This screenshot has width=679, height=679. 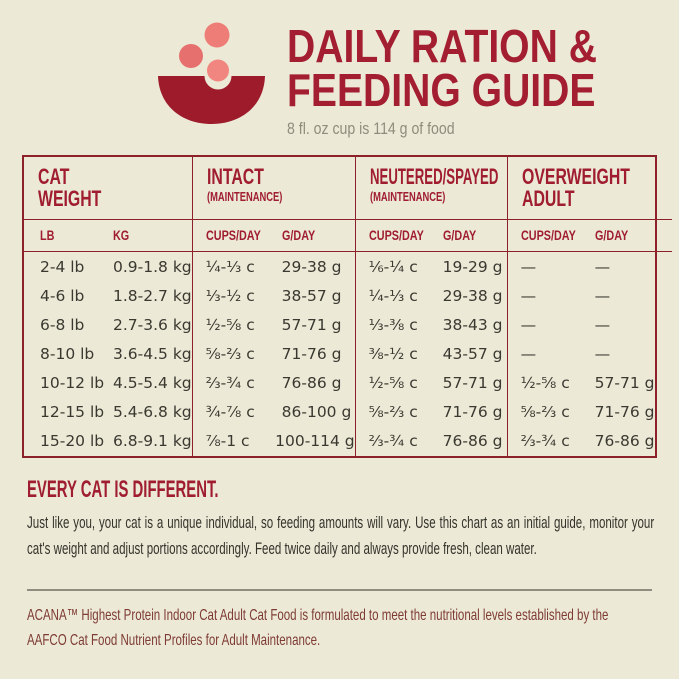 What do you see at coordinates (431, 295) in the screenshot?
I see `table-cell: ¼-⅓ c 29-38 g` at bounding box center [431, 295].